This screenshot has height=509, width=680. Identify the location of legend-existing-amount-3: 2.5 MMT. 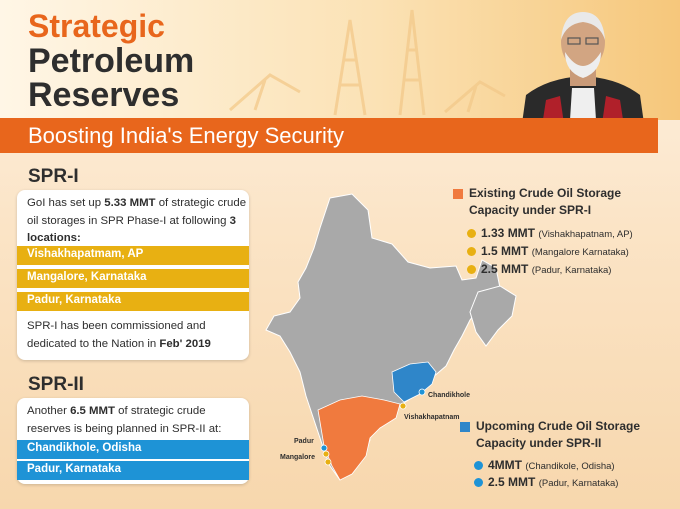
(505, 269).